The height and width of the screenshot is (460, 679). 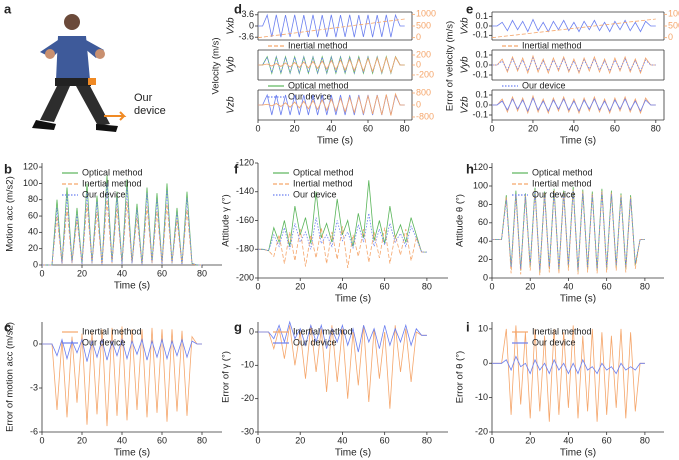 What do you see at coordinates (245, 220) in the screenshot?
I see `y-tick-label: -160` at bounding box center [245, 220].